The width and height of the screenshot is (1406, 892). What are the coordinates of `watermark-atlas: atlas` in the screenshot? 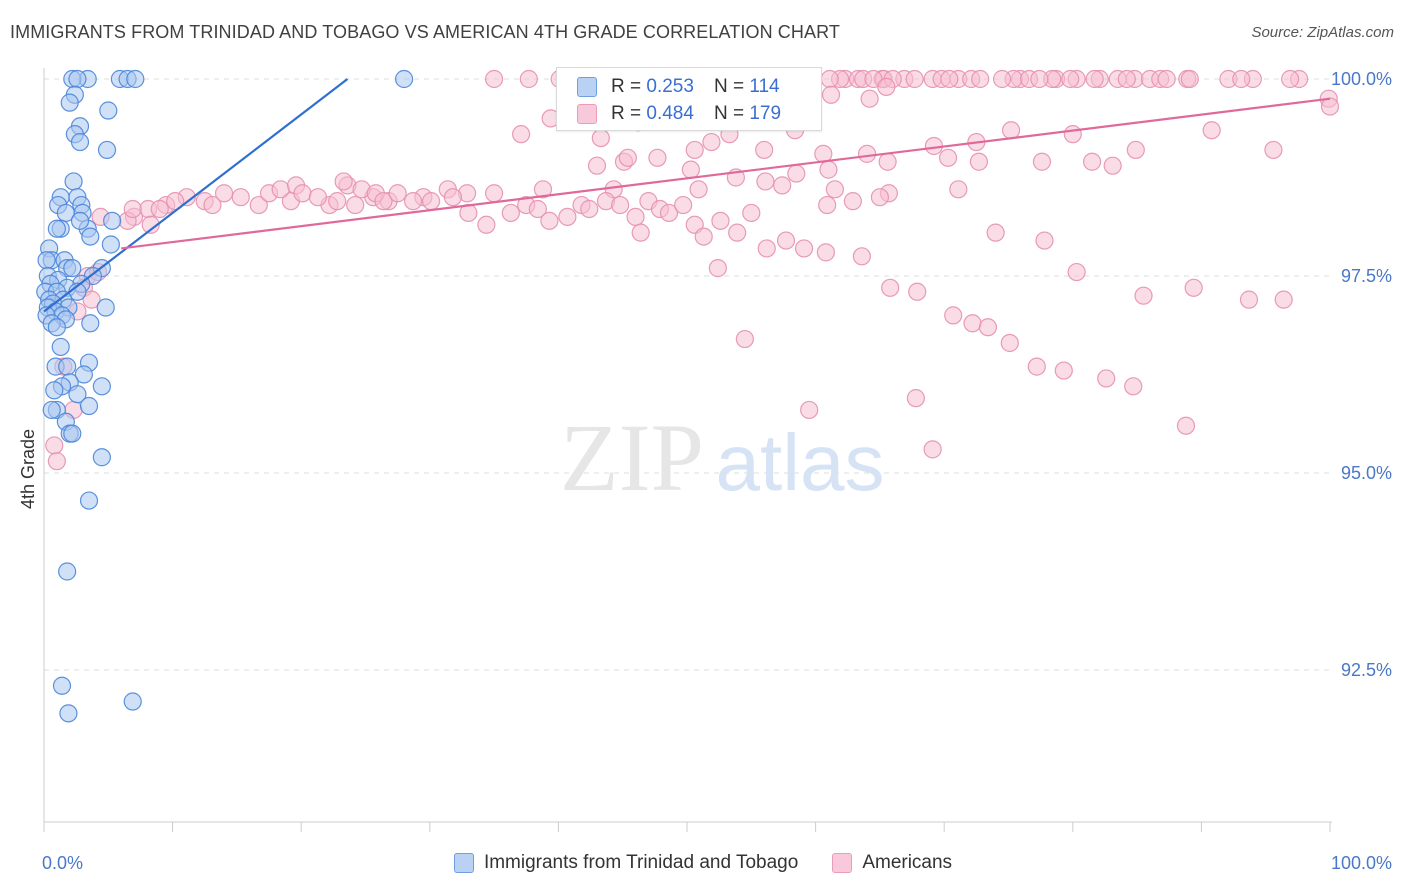 It's located at (800, 462).